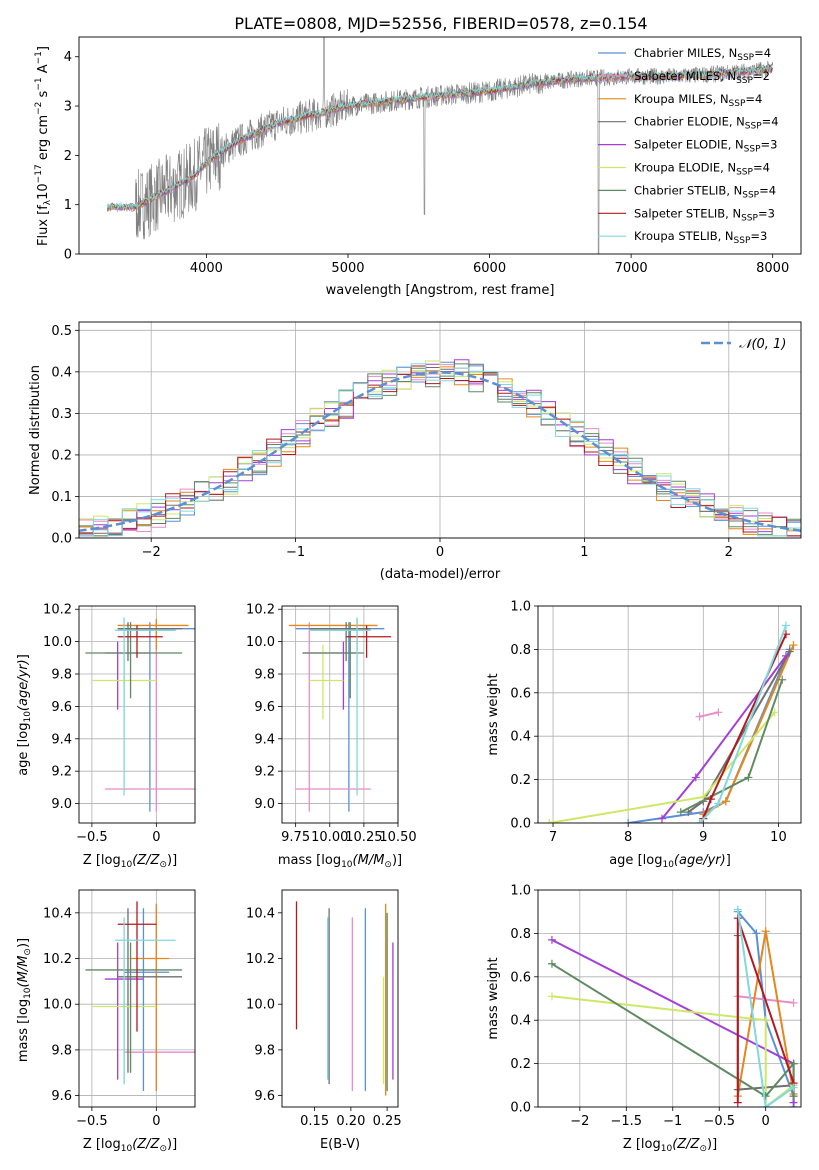 The image size is (819, 1170). I want to click on legend-label: Salpeter ELODIE, NSSP=3, so click(705, 146).